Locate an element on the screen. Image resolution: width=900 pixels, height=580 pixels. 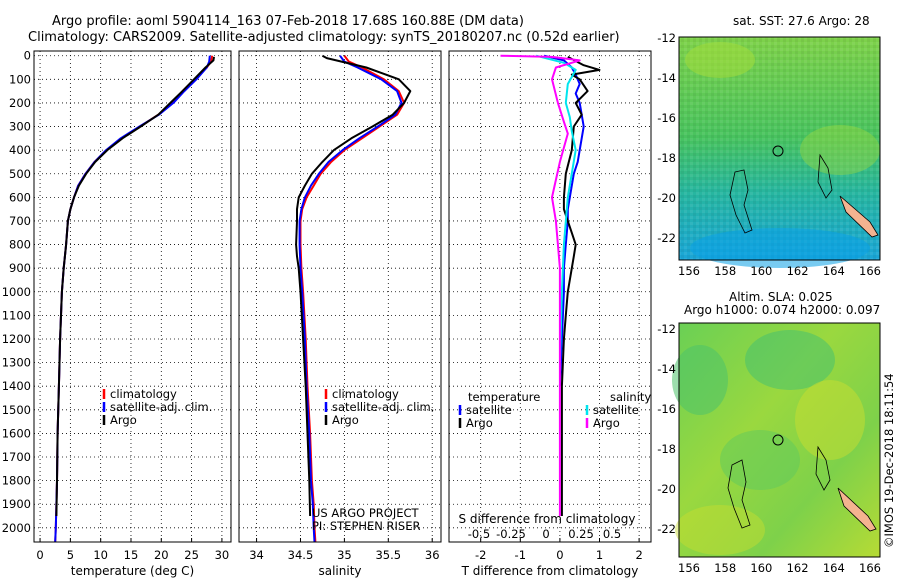
y-tick-label: 1300 is located at coordinates (16, 363).